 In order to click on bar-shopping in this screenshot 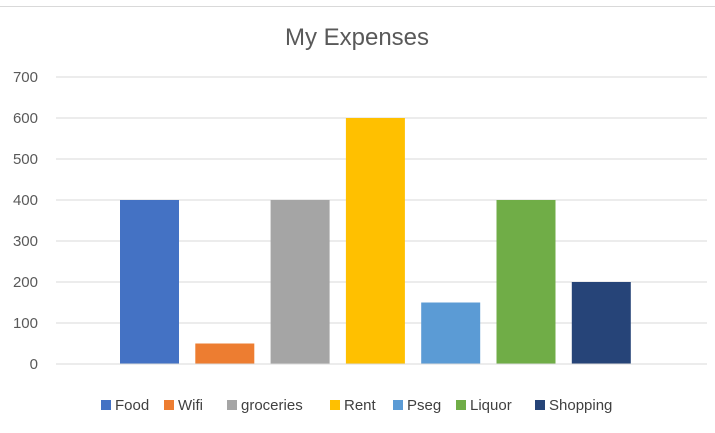, I will do `click(601, 323)`.